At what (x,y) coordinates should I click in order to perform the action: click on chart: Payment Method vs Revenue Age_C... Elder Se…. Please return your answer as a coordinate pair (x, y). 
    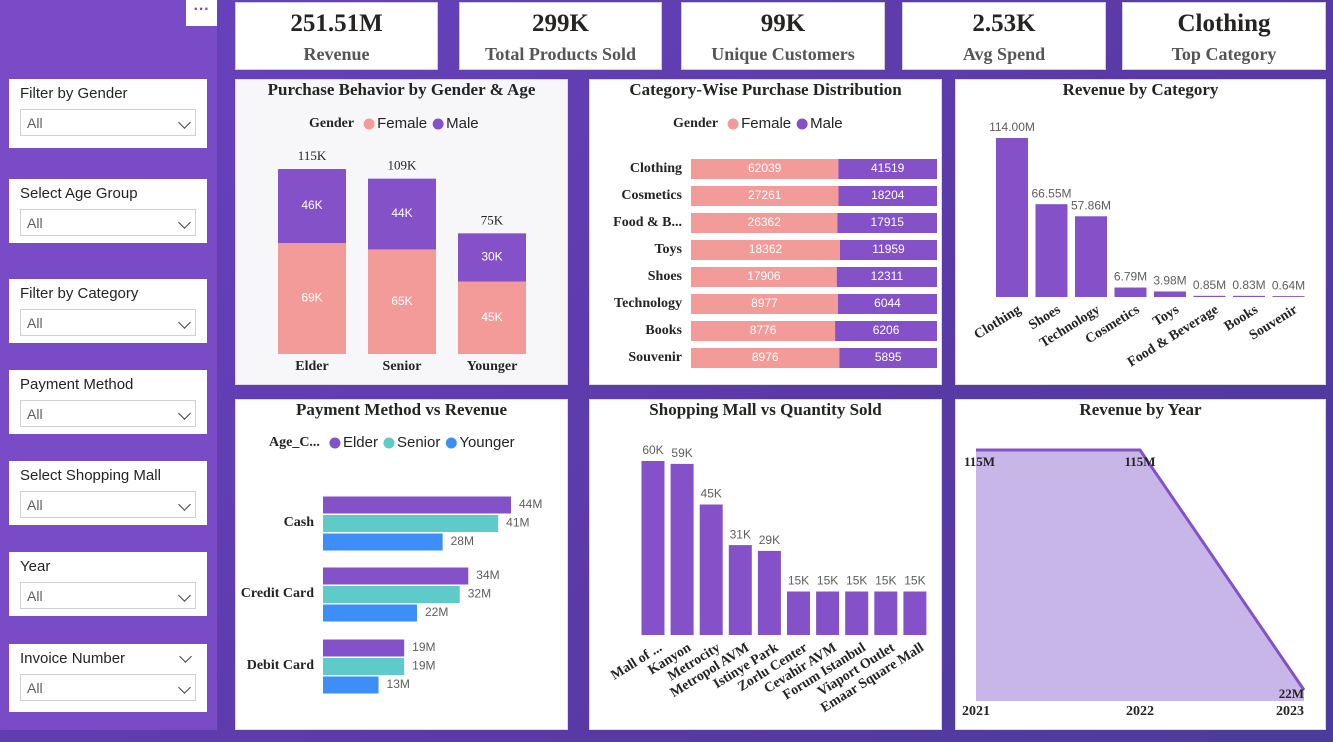
    Looking at the image, I should click on (391, 547).